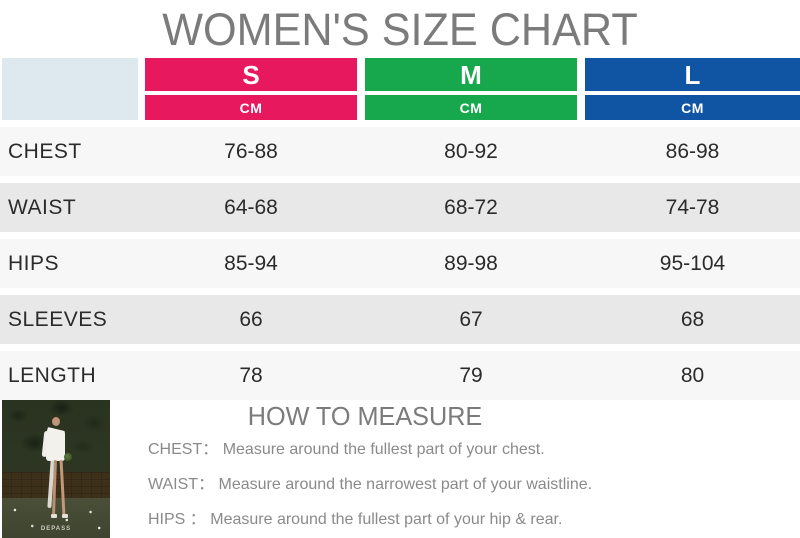  Describe the element at coordinates (251, 319) in the screenshot. I see `value-cell-s: 66` at that location.